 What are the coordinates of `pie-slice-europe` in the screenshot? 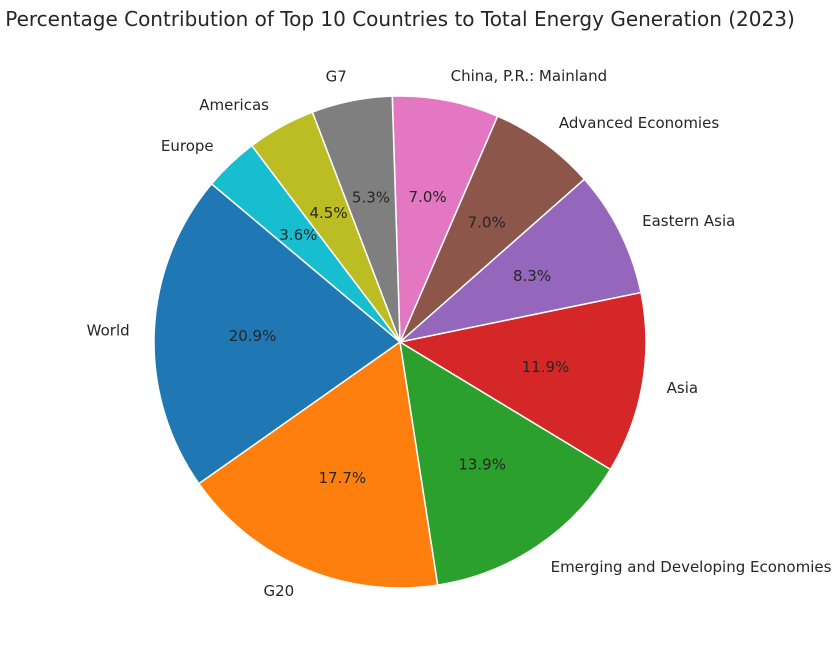 It's located at (305, 243).